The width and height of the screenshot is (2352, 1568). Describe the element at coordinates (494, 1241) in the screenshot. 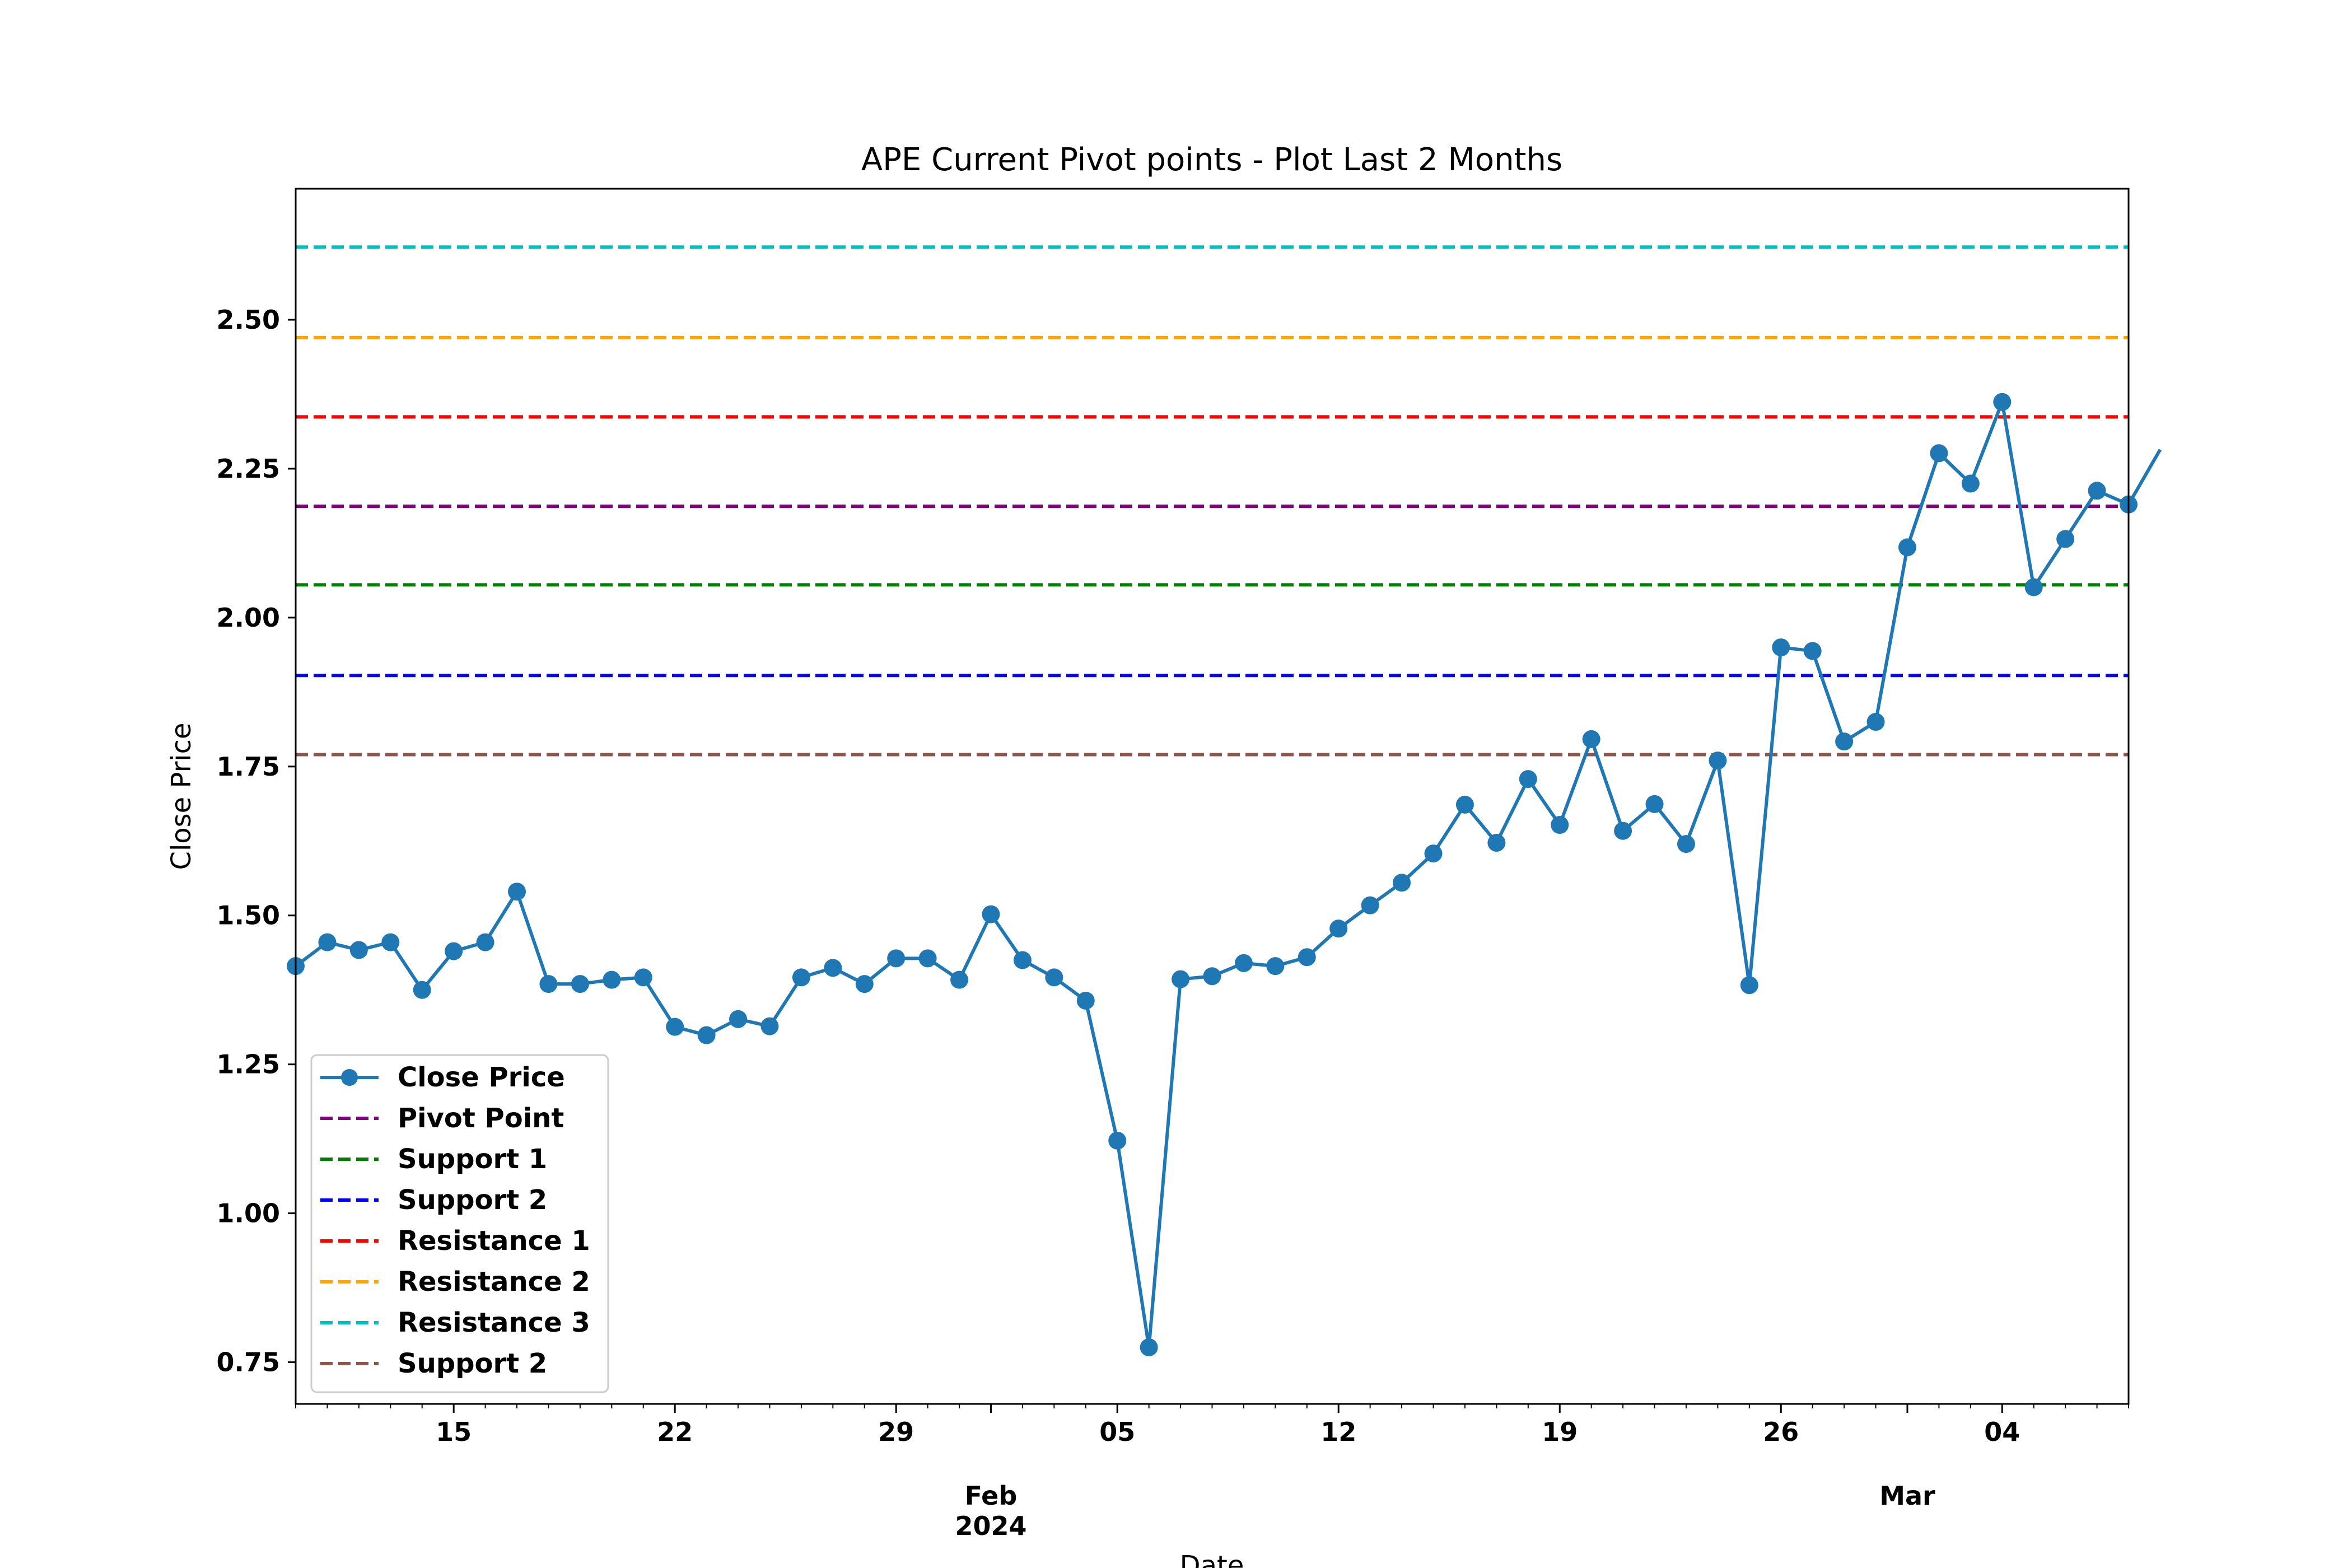

I see `legend-label-resistance-1-4: Resistance 1` at that location.